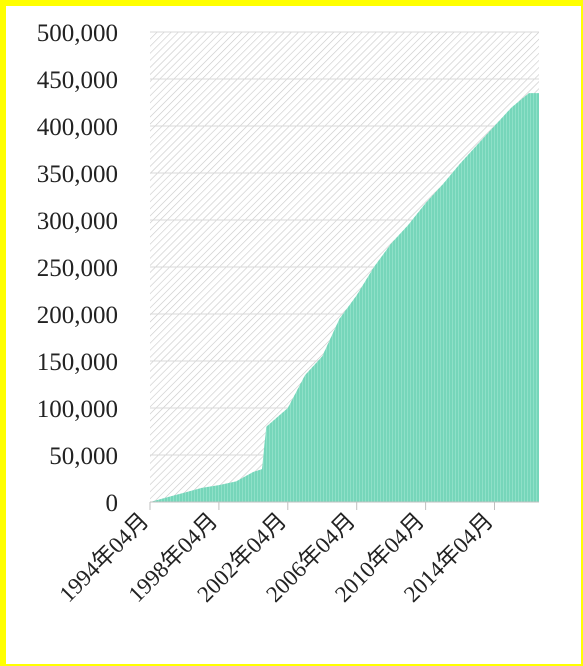  Describe the element at coordinates (77, 33) in the screenshot. I see `y-tick-label: 500,000` at that location.